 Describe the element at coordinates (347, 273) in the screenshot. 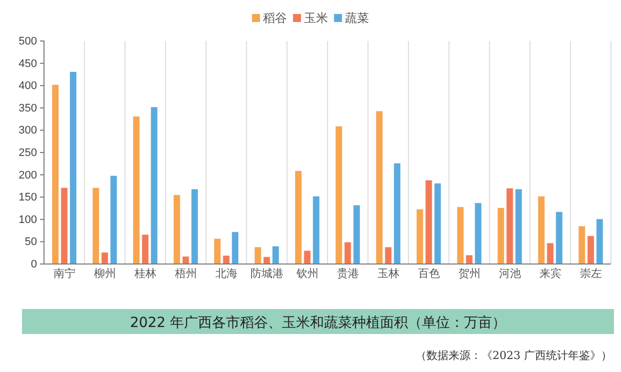

I see `x-tick-label: 贵港` at that location.